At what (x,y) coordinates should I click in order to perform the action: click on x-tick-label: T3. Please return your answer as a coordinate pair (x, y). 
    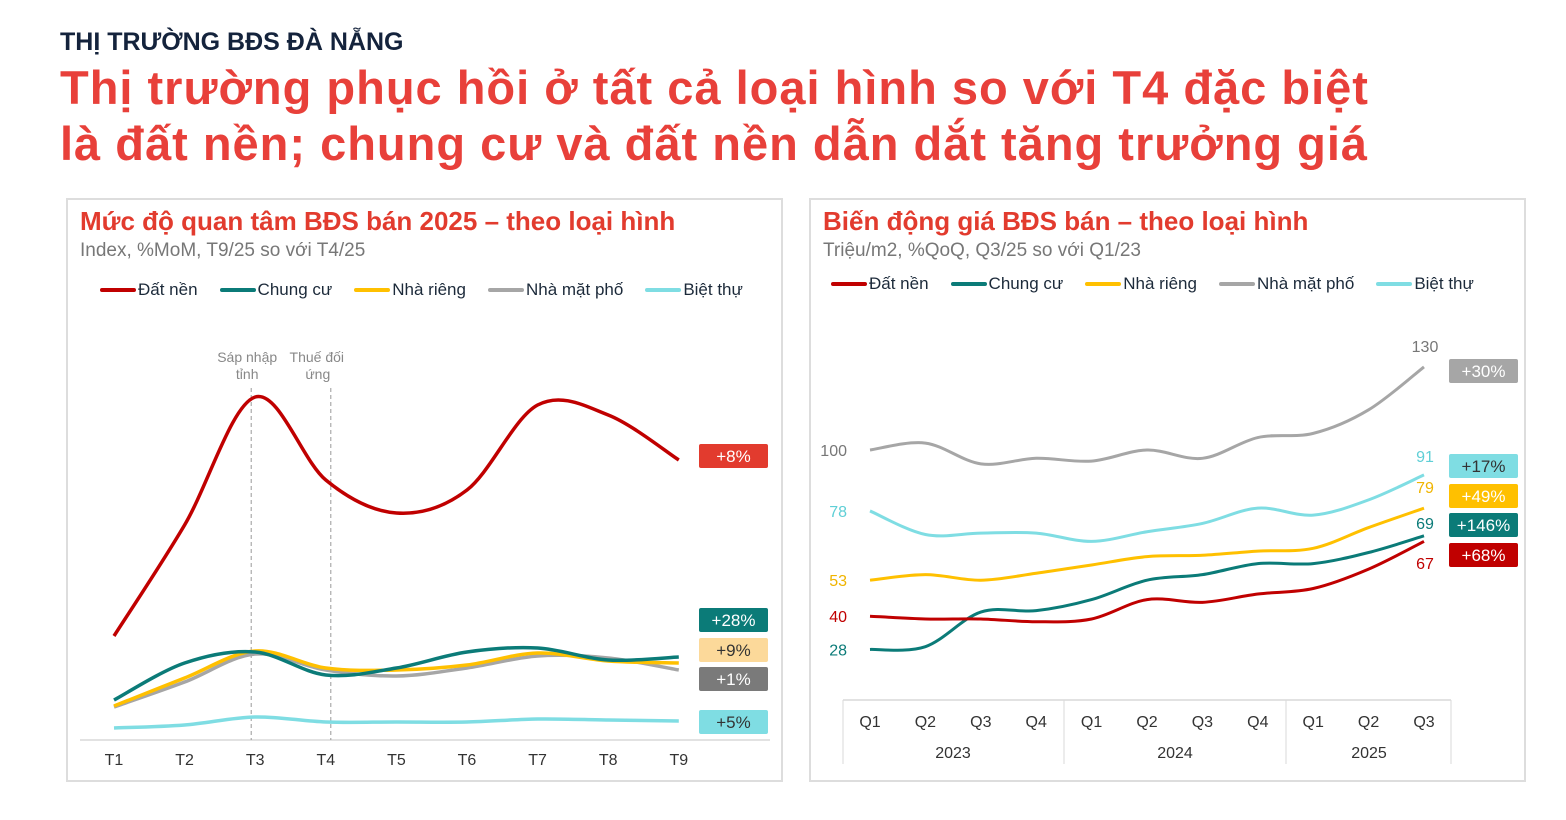
    Looking at the image, I should click on (255, 760).